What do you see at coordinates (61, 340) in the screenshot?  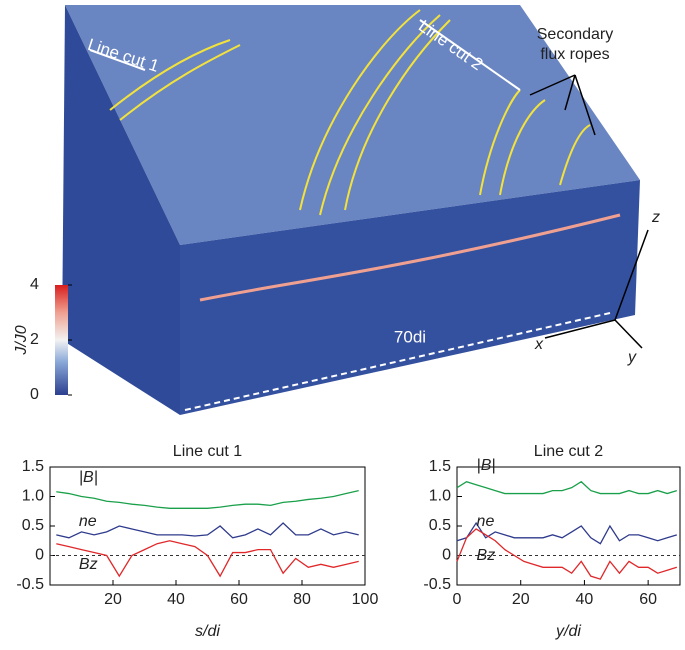 I see `colorbar` at bounding box center [61, 340].